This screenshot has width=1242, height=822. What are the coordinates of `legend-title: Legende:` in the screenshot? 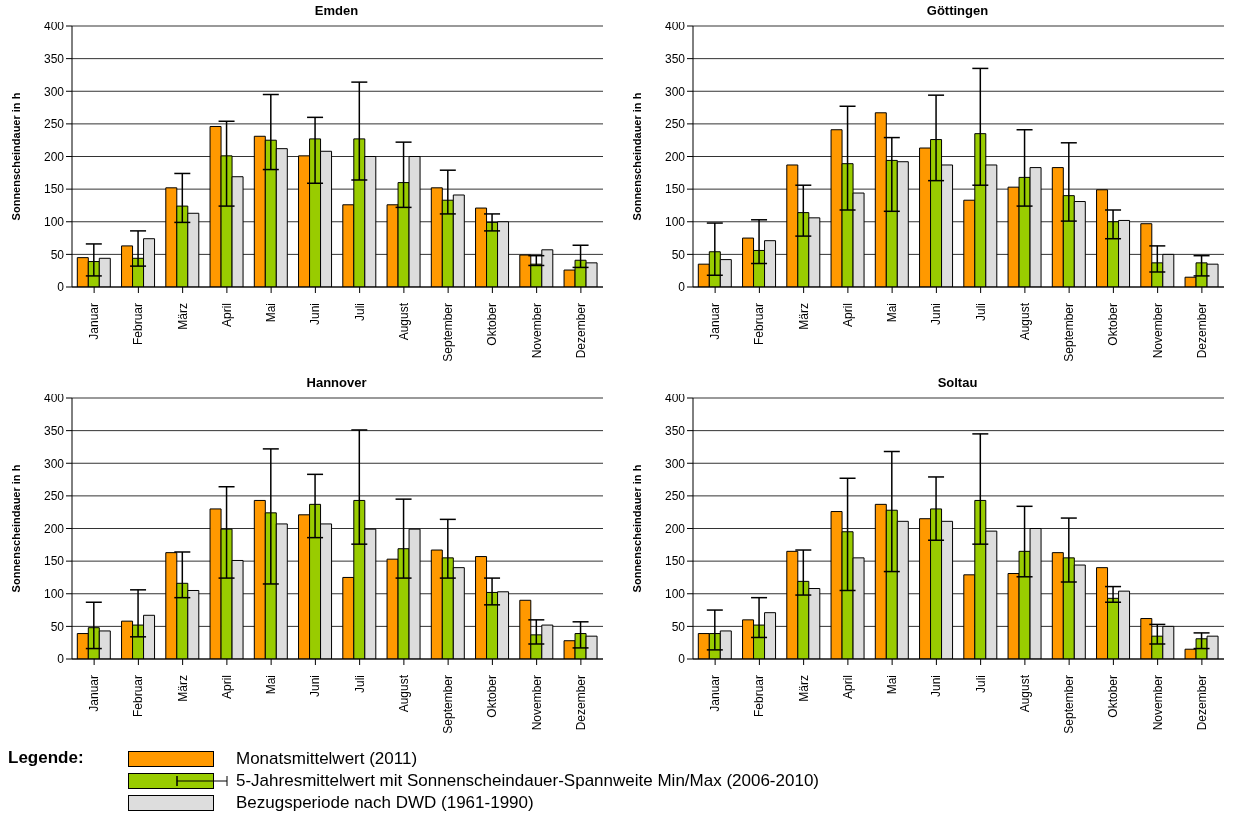 It's located at (46, 758).